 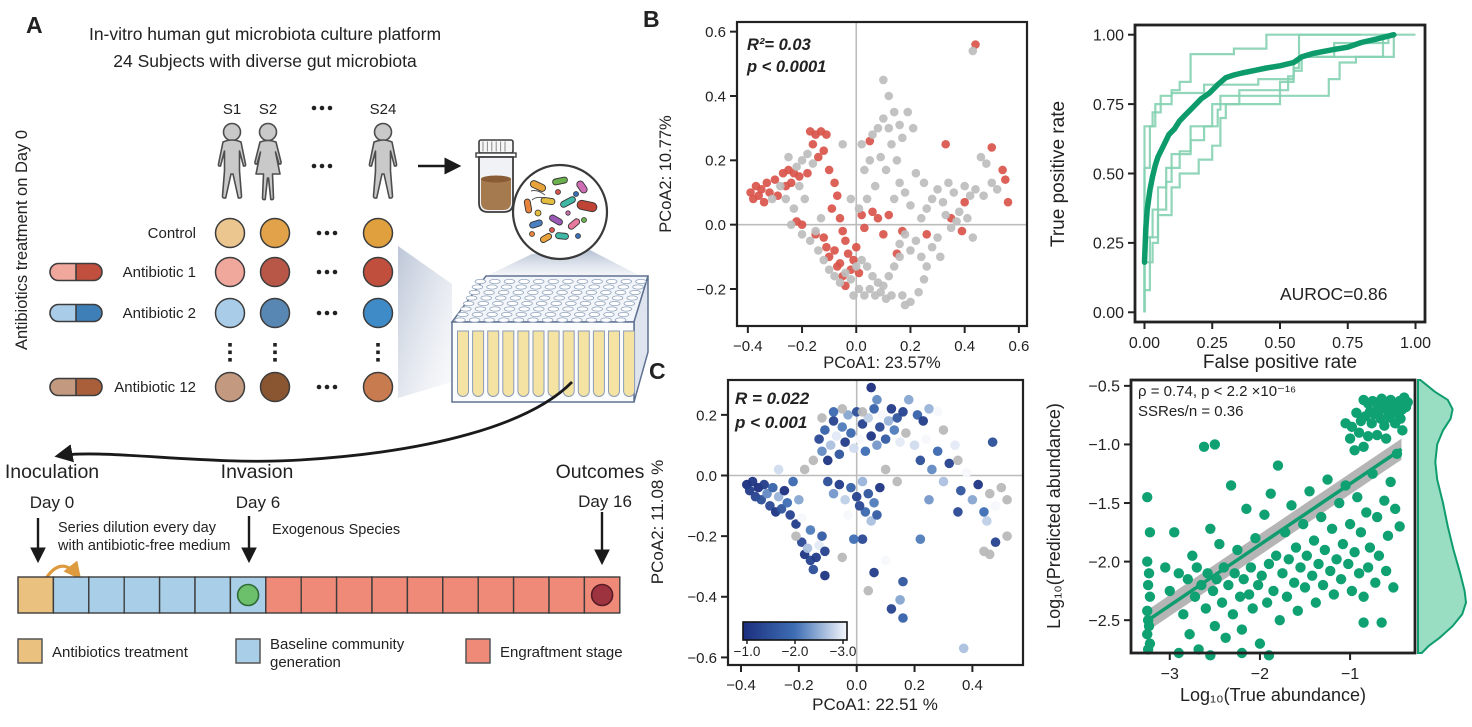 I want to click on event-invasion-day: Day 6, so click(x=258, y=502).